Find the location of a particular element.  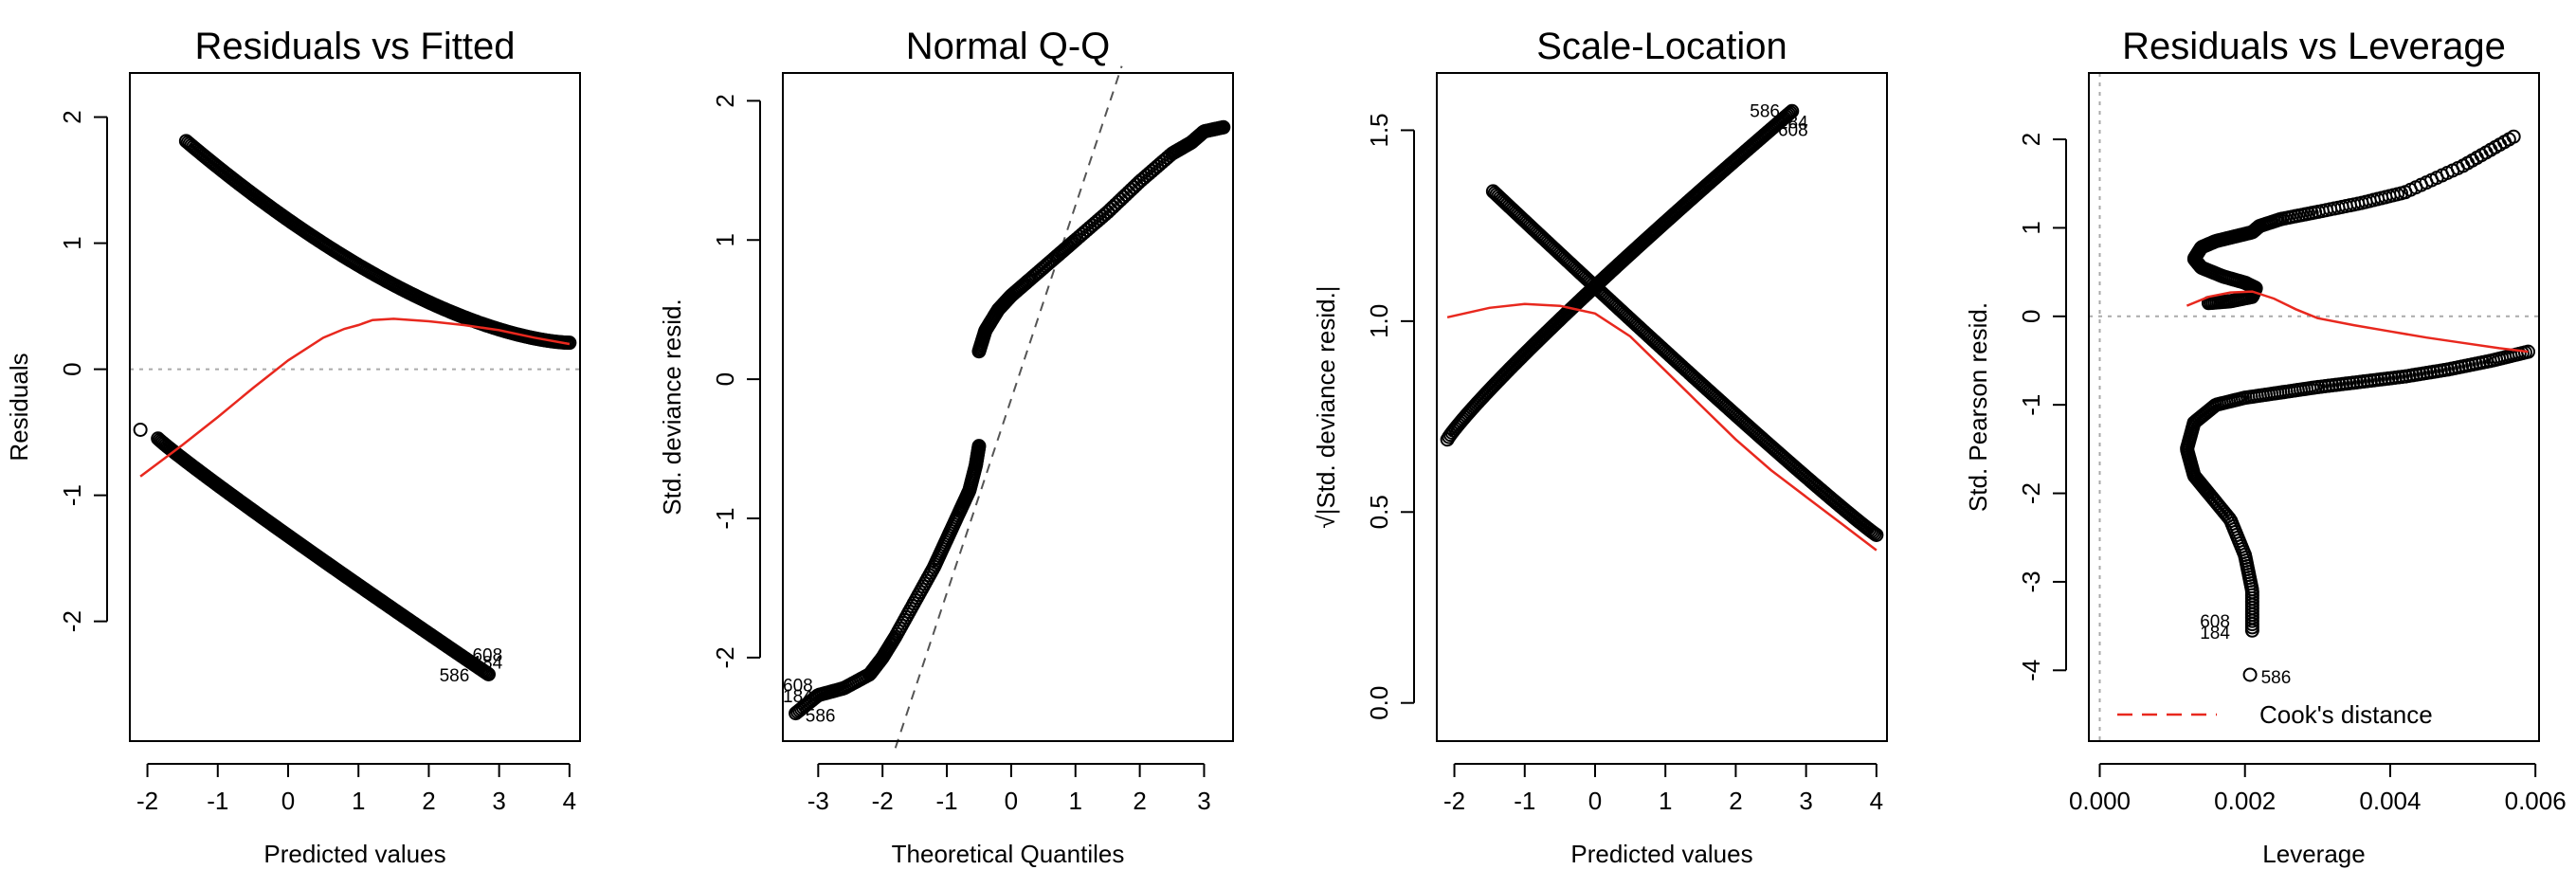

legend-label: Cook's distance is located at coordinates (2346, 714).